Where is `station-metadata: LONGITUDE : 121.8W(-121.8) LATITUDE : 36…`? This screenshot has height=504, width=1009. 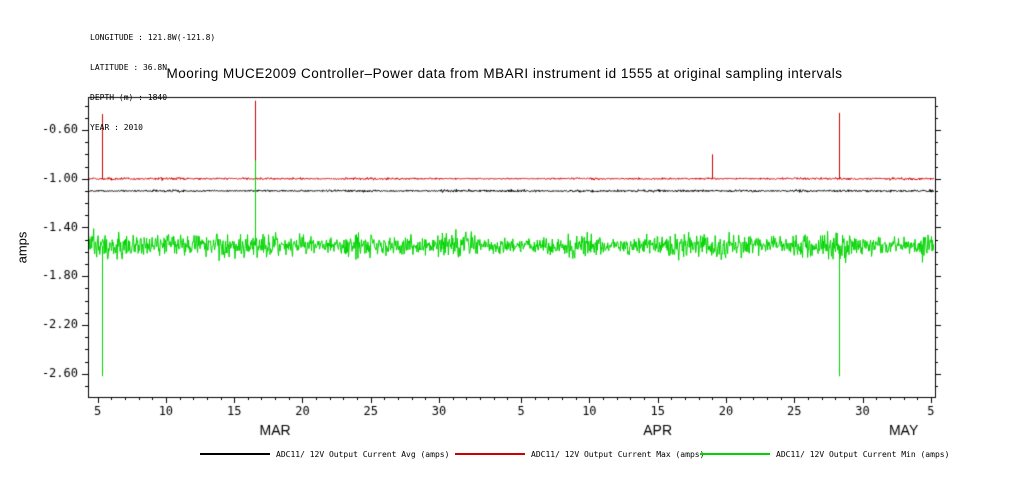
station-metadata: LONGITUDE : 121.8W(-121.8) LATITUDE : 36… is located at coordinates (152, 83).